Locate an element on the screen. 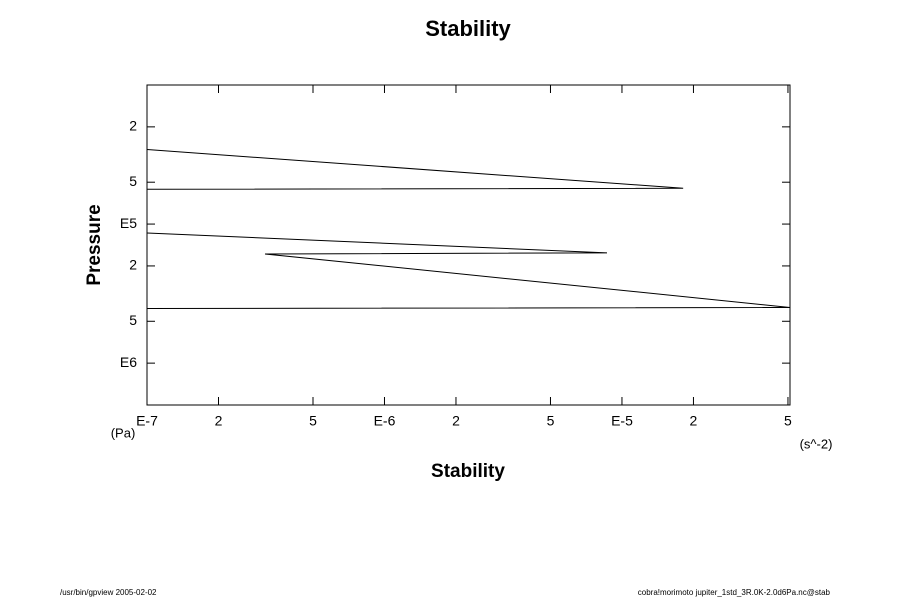  chart-title: Stability is located at coordinates (468, 28).